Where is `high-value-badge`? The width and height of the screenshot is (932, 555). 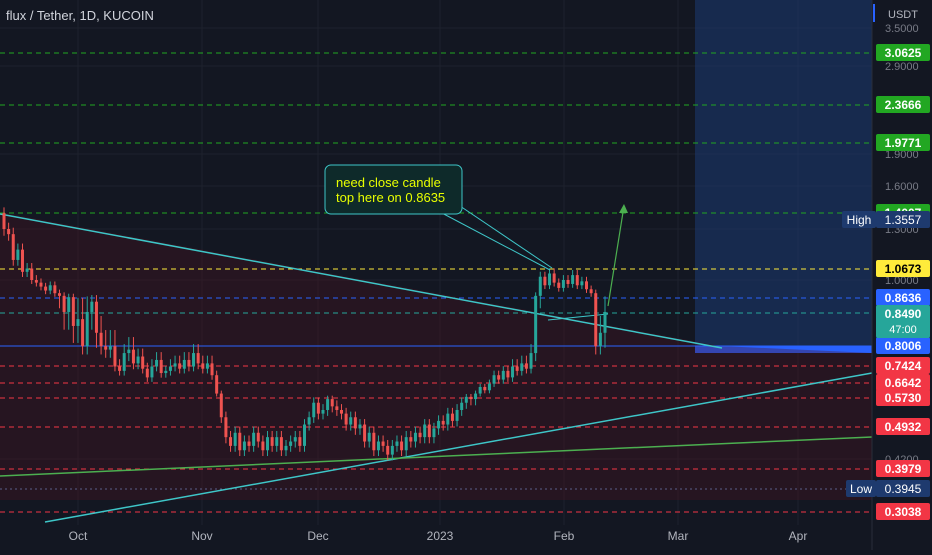
high-value-badge is located at coordinates (903, 219).